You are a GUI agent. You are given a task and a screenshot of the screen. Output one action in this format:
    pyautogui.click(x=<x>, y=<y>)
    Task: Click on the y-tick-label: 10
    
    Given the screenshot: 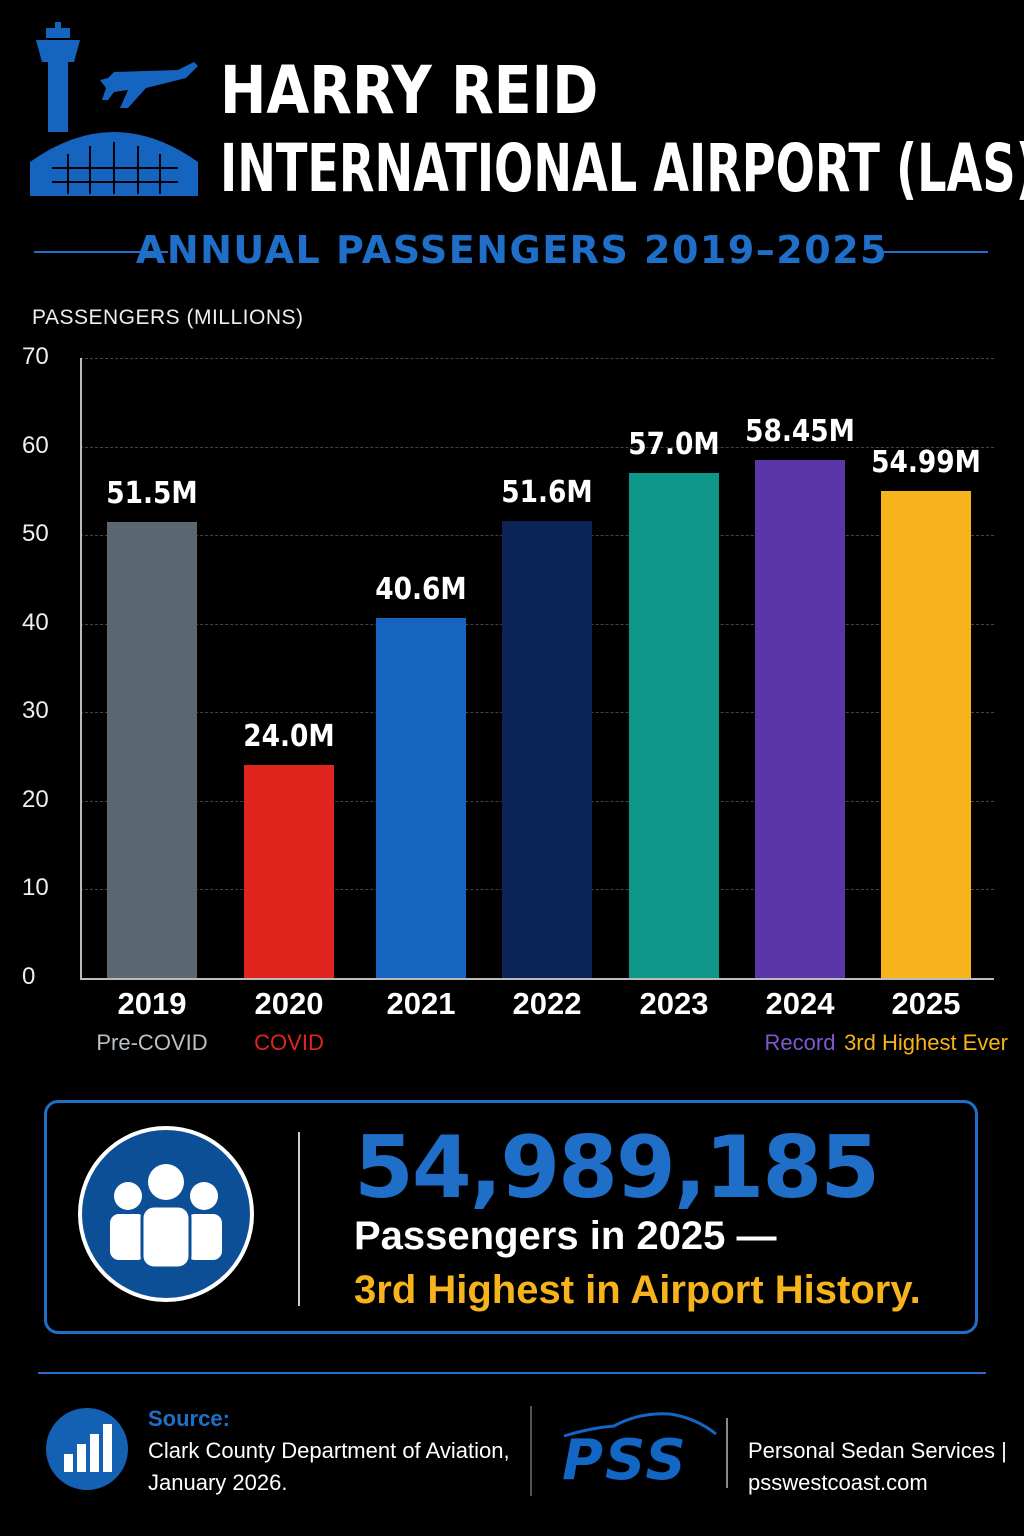 What is the action you would take?
    pyautogui.click(x=35, y=888)
    